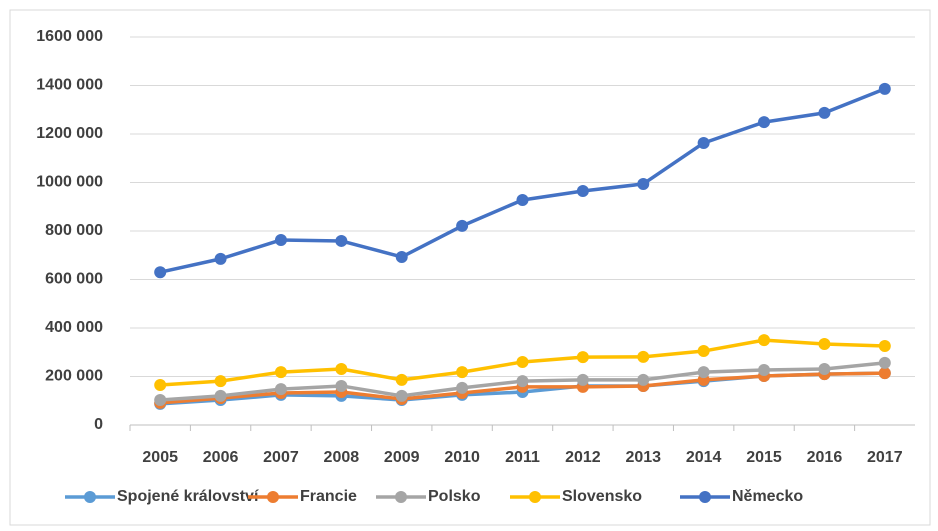 The image size is (938, 531). I want to click on x-tick-label: 2011, so click(522, 457).